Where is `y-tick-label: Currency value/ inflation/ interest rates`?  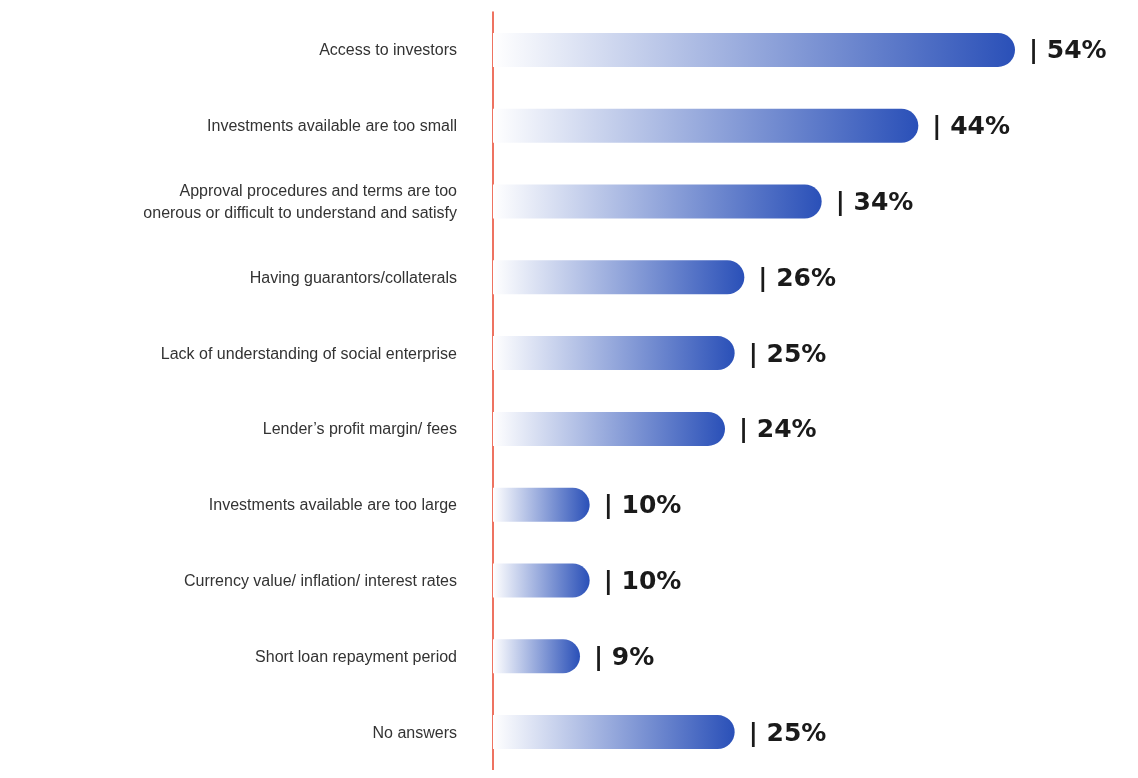
y-tick-label: Currency value/ inflation/ interest rates is located at coordinates (320, 580).